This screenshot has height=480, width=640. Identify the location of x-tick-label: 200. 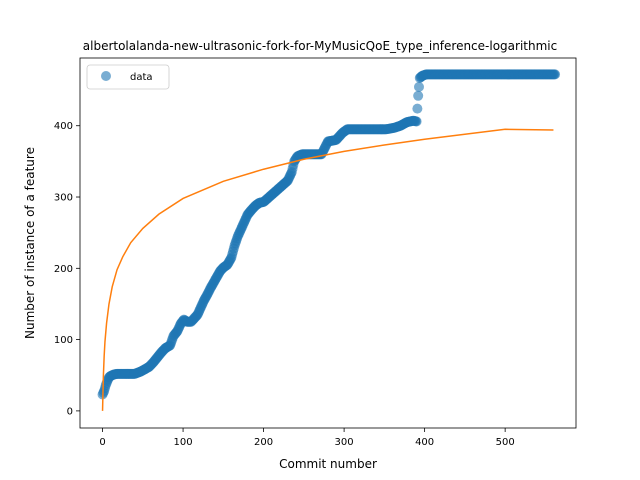
(263, 442).